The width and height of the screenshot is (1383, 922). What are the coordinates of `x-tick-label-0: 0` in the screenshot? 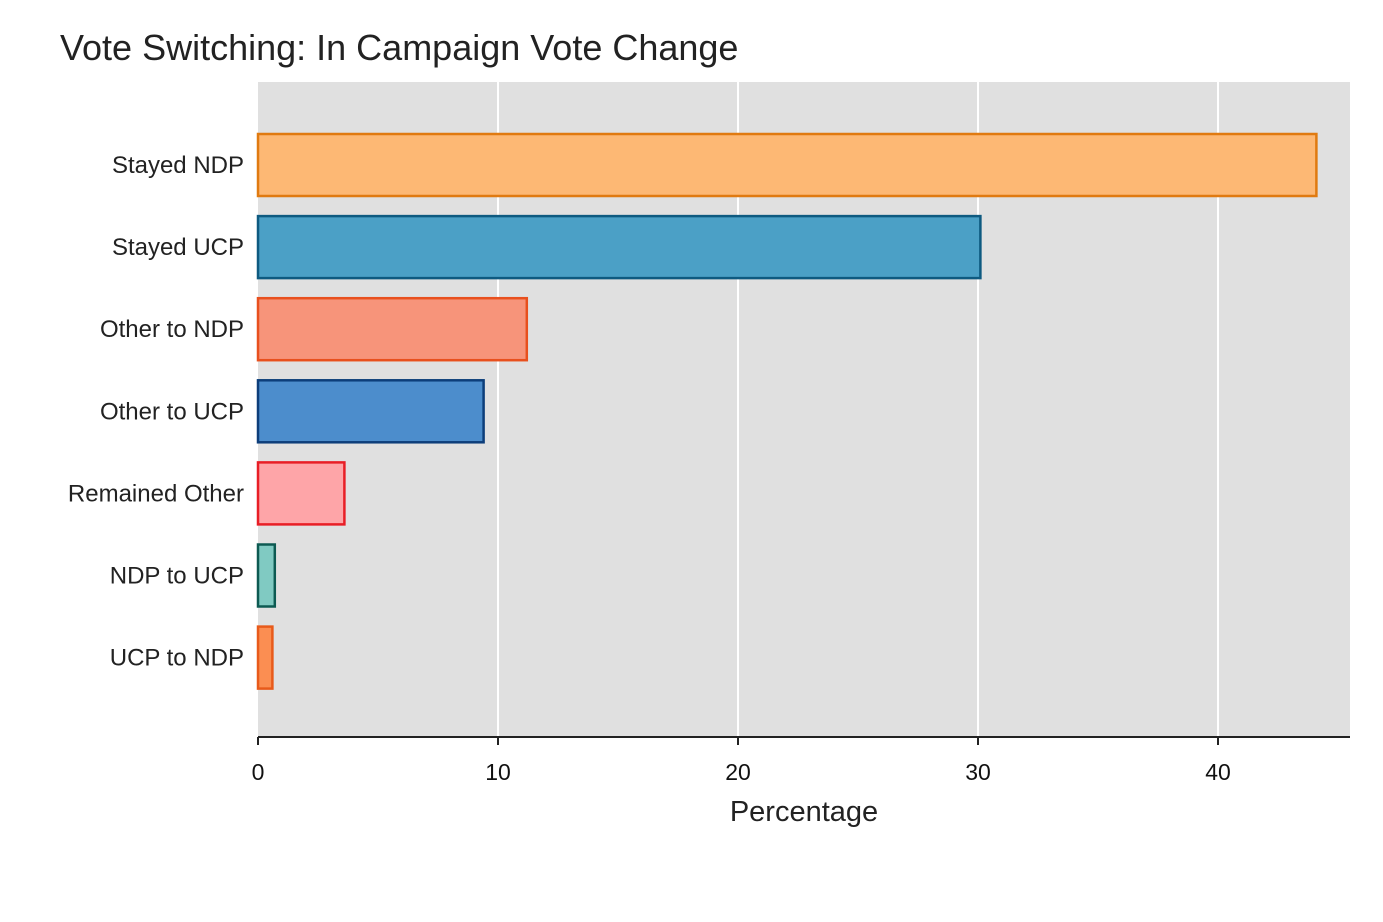 It's located at (258, 772).